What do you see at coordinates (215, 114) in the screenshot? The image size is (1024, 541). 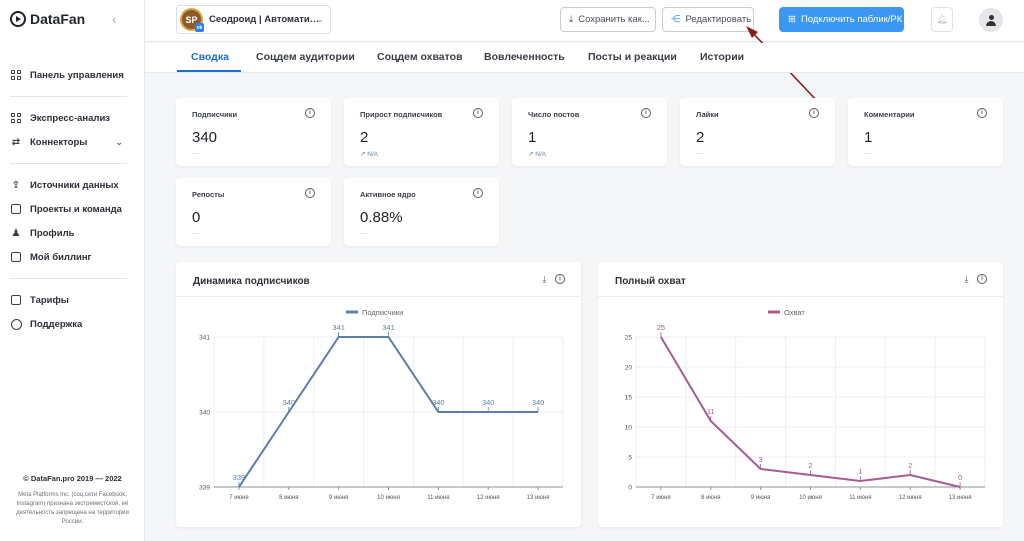 I see `kpi-label: Подписчики` at bounding box center [215, 114].